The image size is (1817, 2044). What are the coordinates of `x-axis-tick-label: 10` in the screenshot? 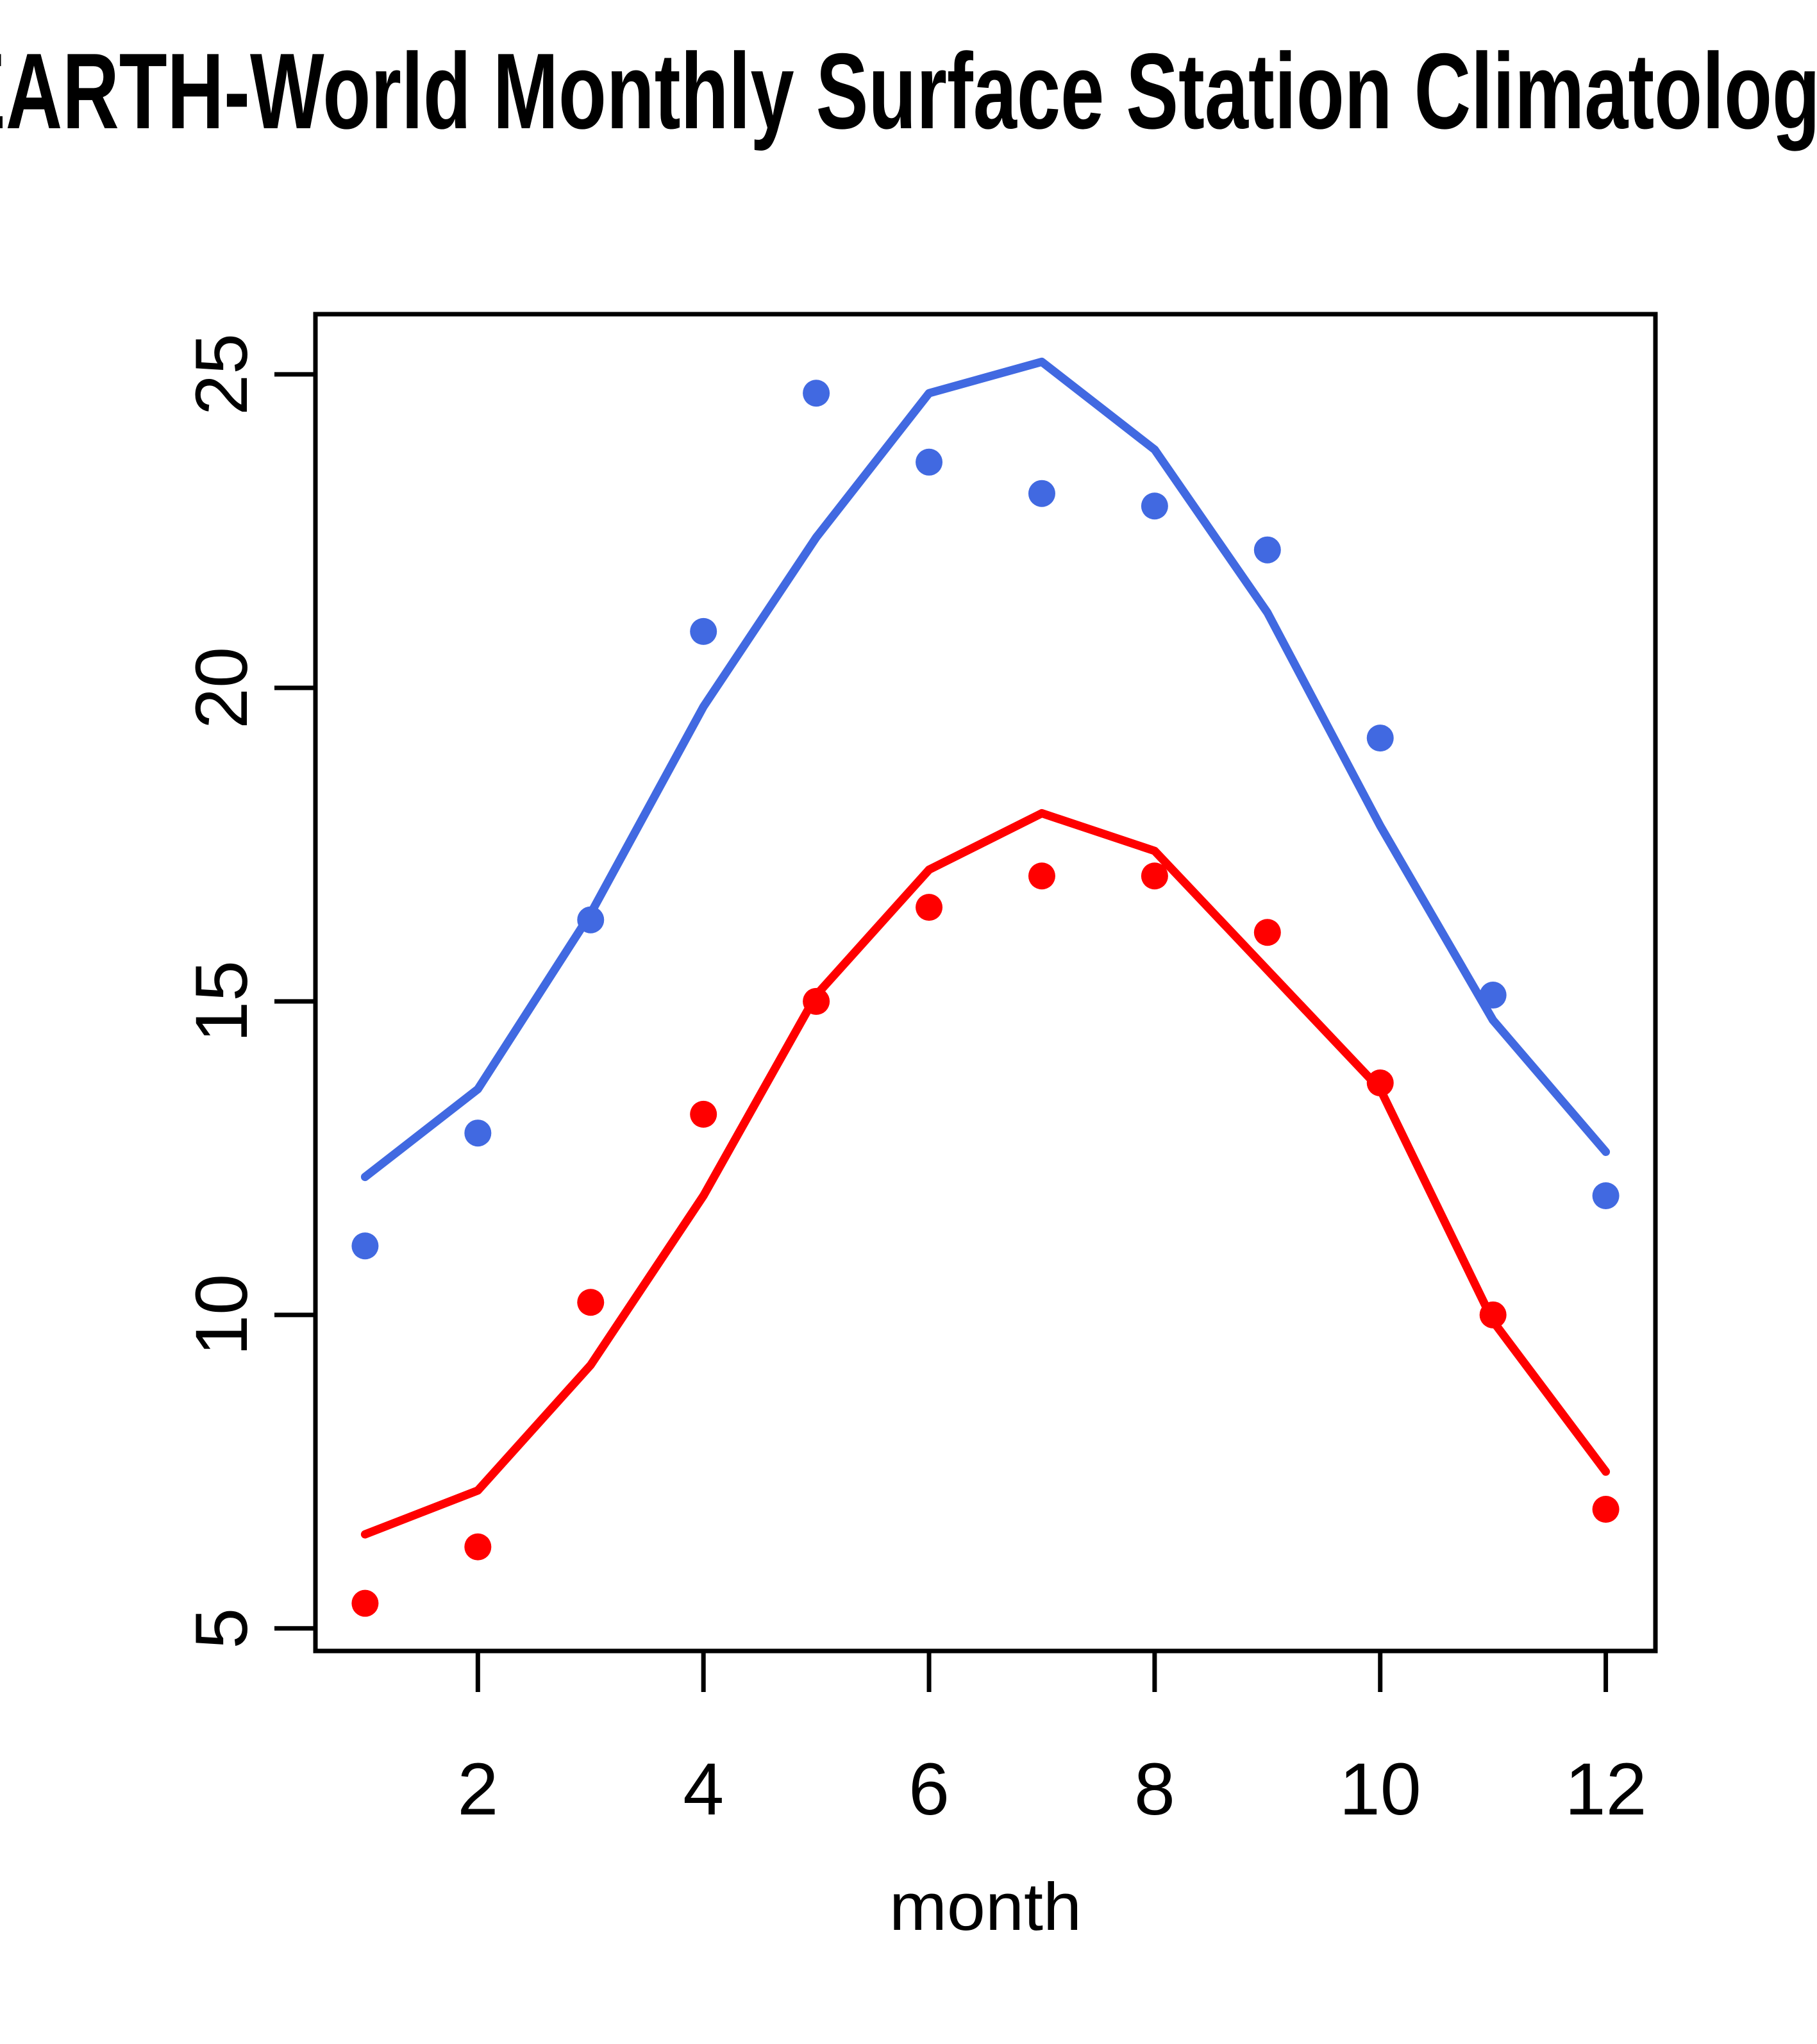 It's located at (1380, 1789).